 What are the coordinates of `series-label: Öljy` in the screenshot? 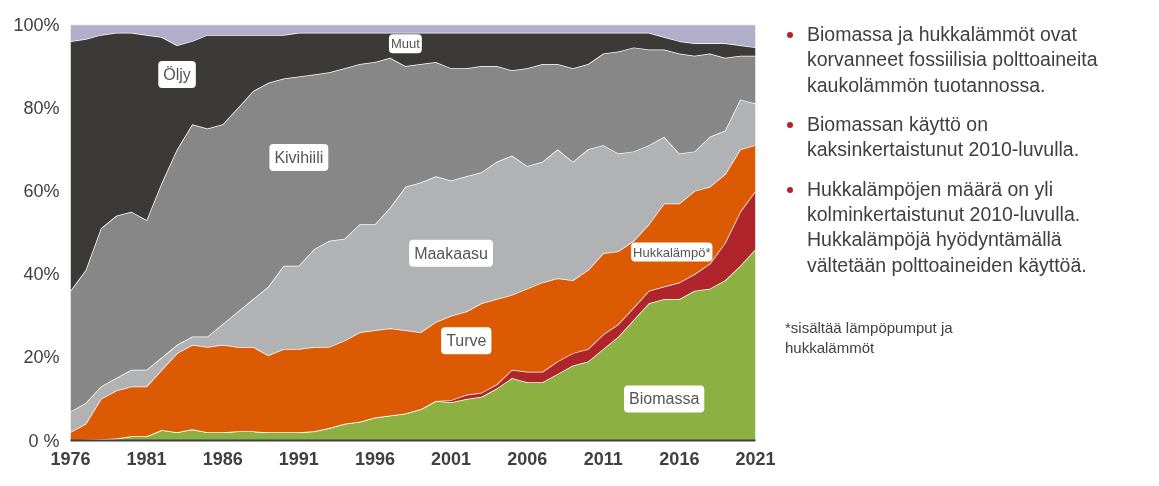 It's located at (177, 74).